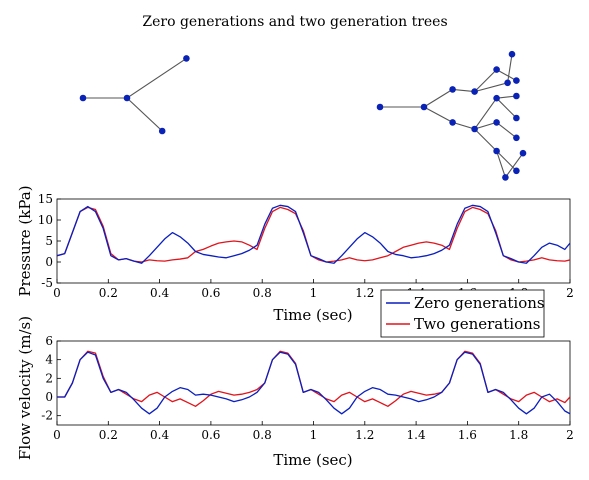 The height and width of the screenshot is (480, 589). I want to click on legend-label-zero: Zero generations, so click(479, 303).